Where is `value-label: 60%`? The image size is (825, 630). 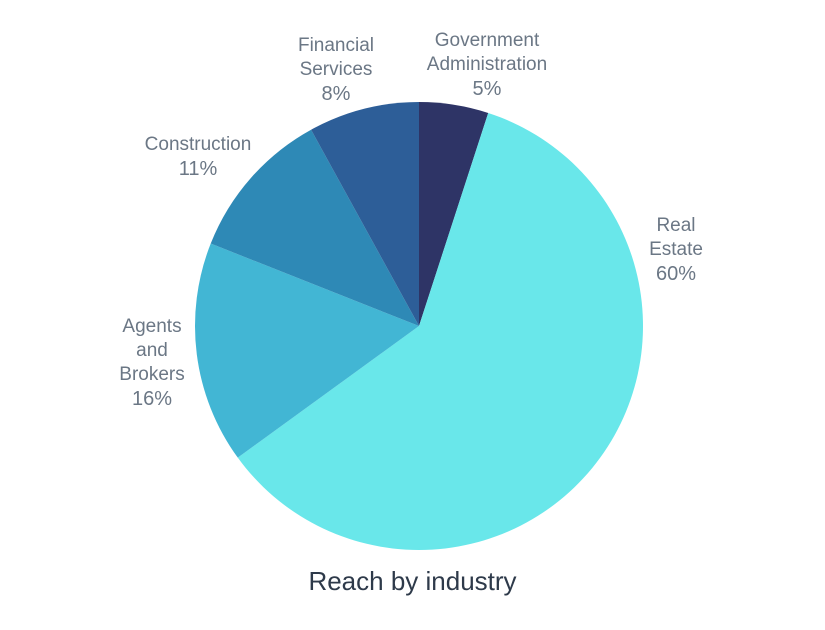
value-label: 60% is located at coordinates (676, 274).